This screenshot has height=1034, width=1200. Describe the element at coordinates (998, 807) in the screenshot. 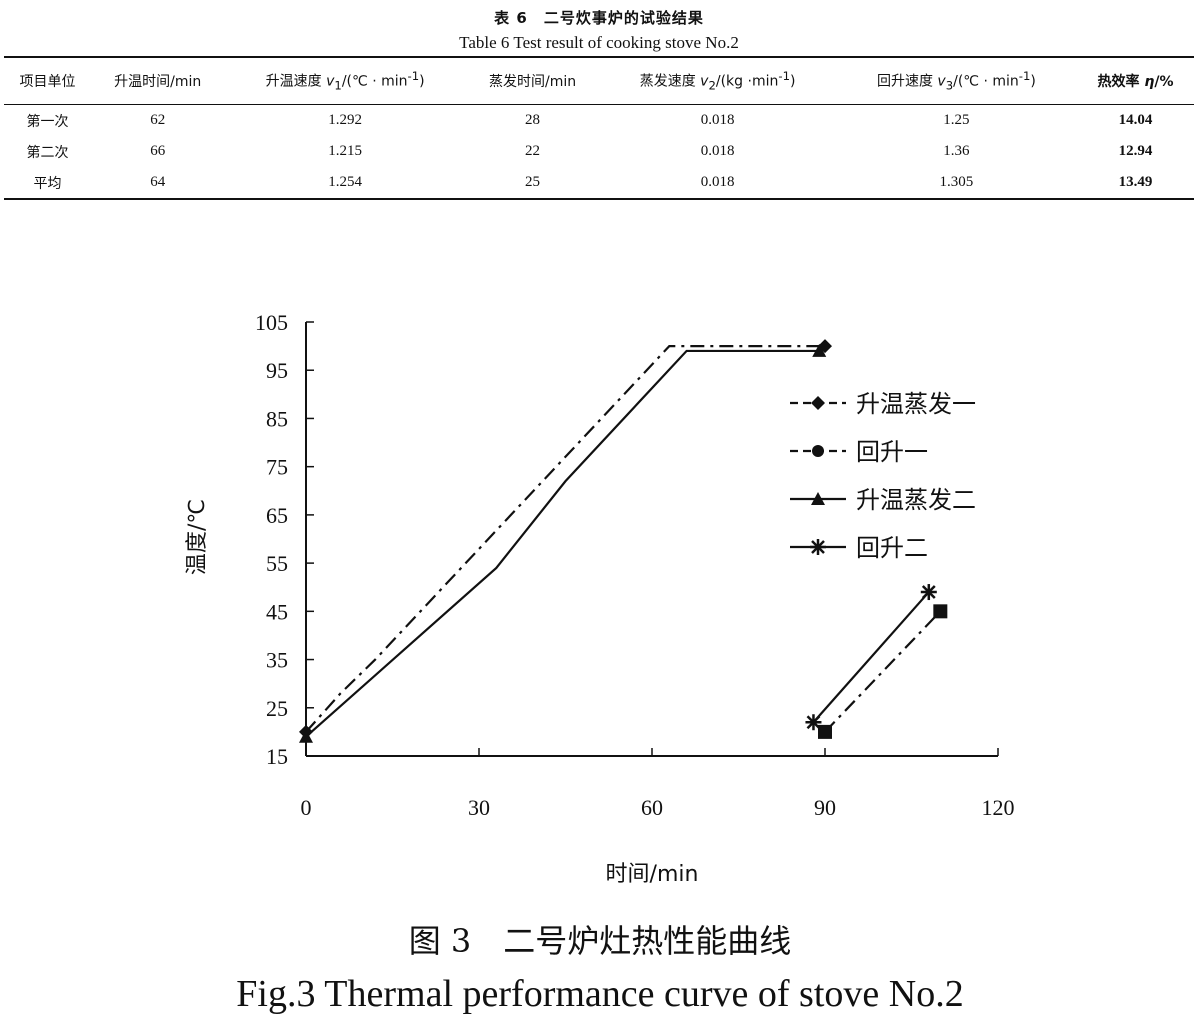

I see `x-tick-label: 120` at that location.